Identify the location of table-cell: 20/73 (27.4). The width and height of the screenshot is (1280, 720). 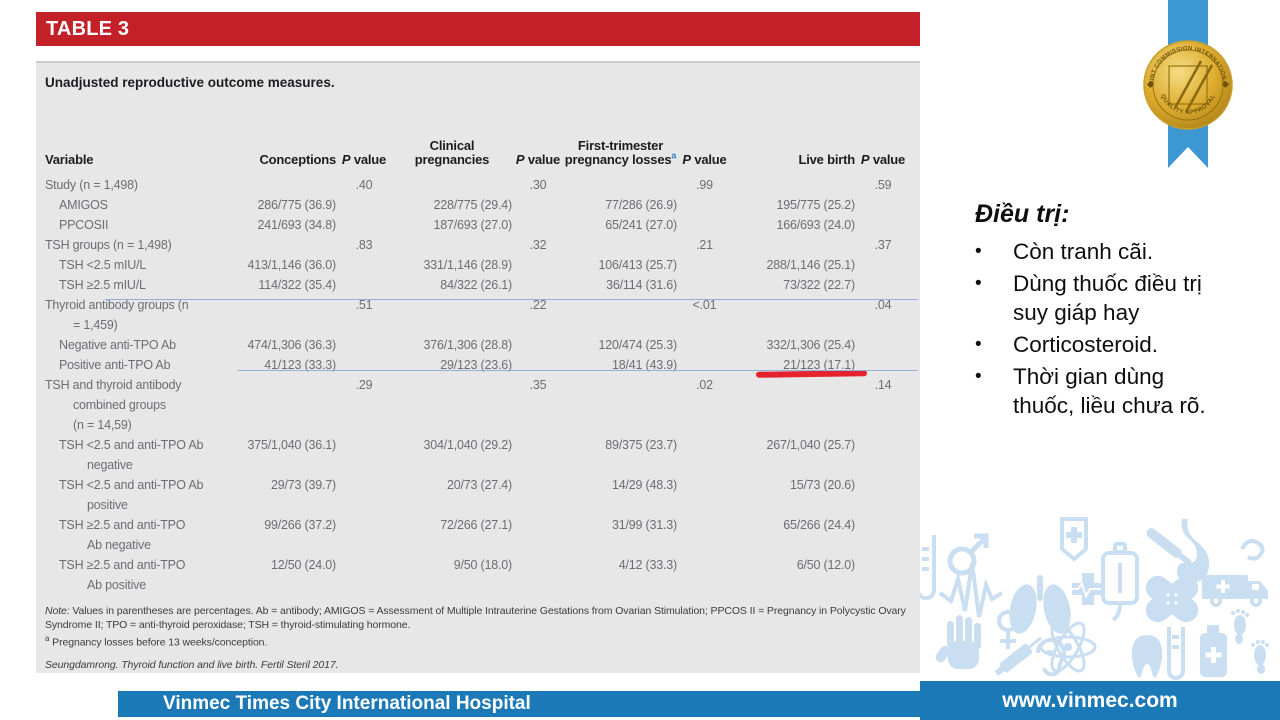
(479, 485).